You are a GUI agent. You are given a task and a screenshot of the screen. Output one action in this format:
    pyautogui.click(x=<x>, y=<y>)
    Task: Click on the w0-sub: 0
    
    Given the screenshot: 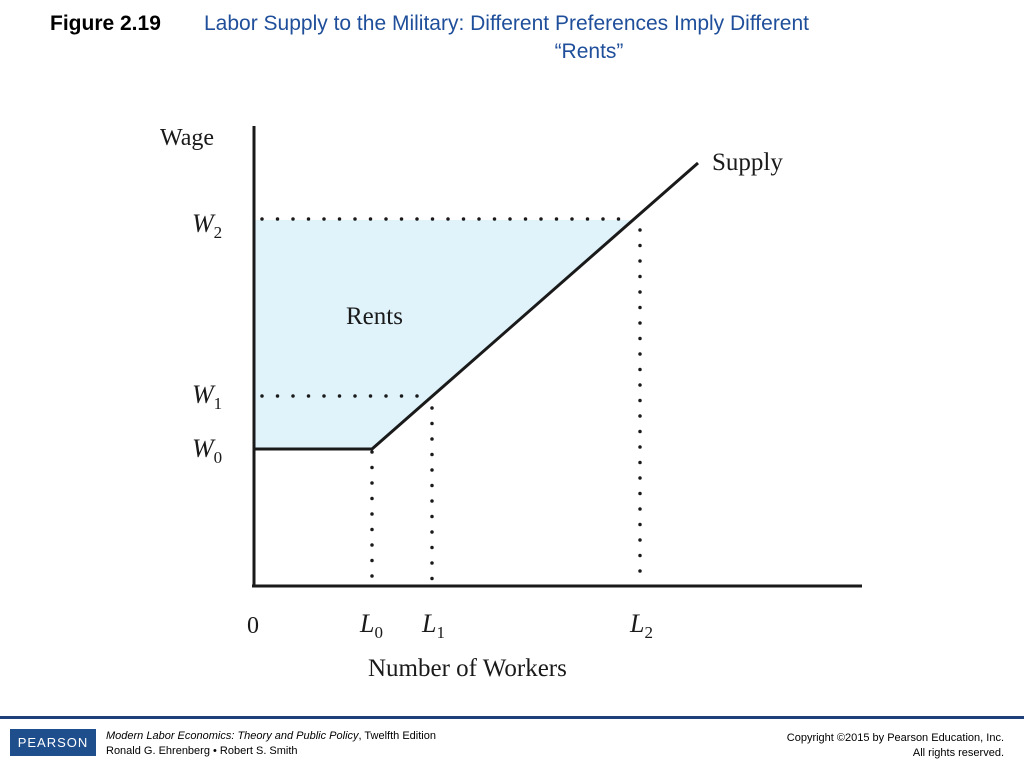 What is the action you would take?
    pyautogui.click(x=218, y=457)
    